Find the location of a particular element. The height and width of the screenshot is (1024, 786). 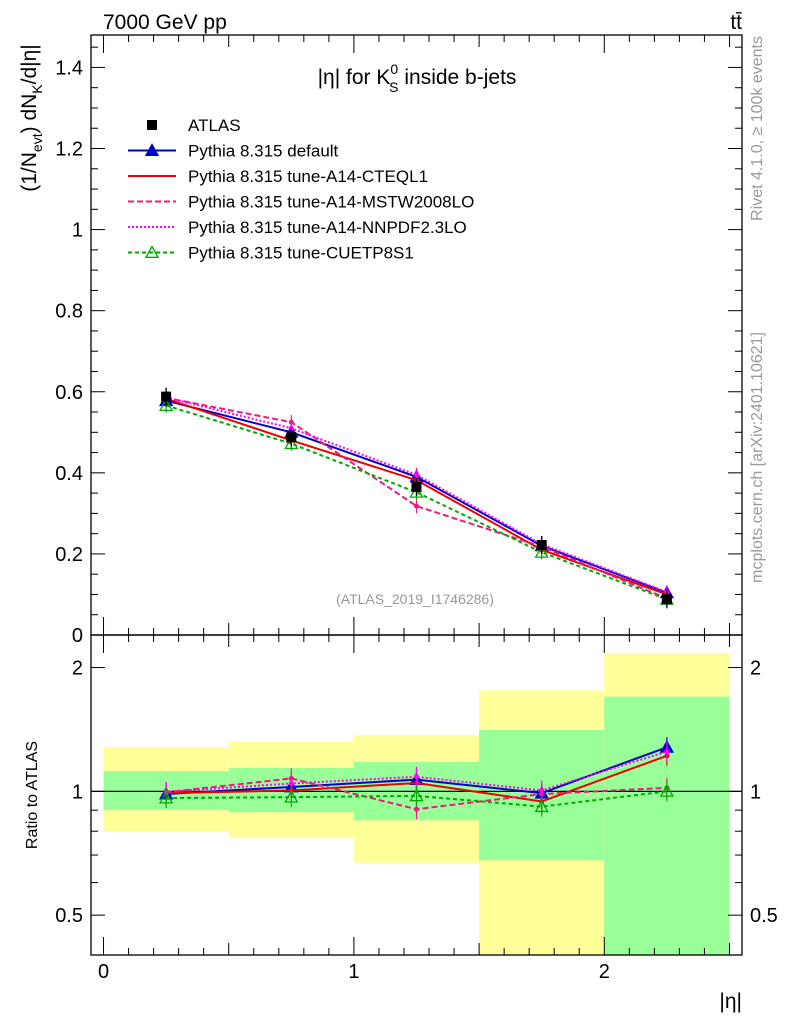

header-collision-label: 7000 GeV pp is located at coordinates (165, 22).